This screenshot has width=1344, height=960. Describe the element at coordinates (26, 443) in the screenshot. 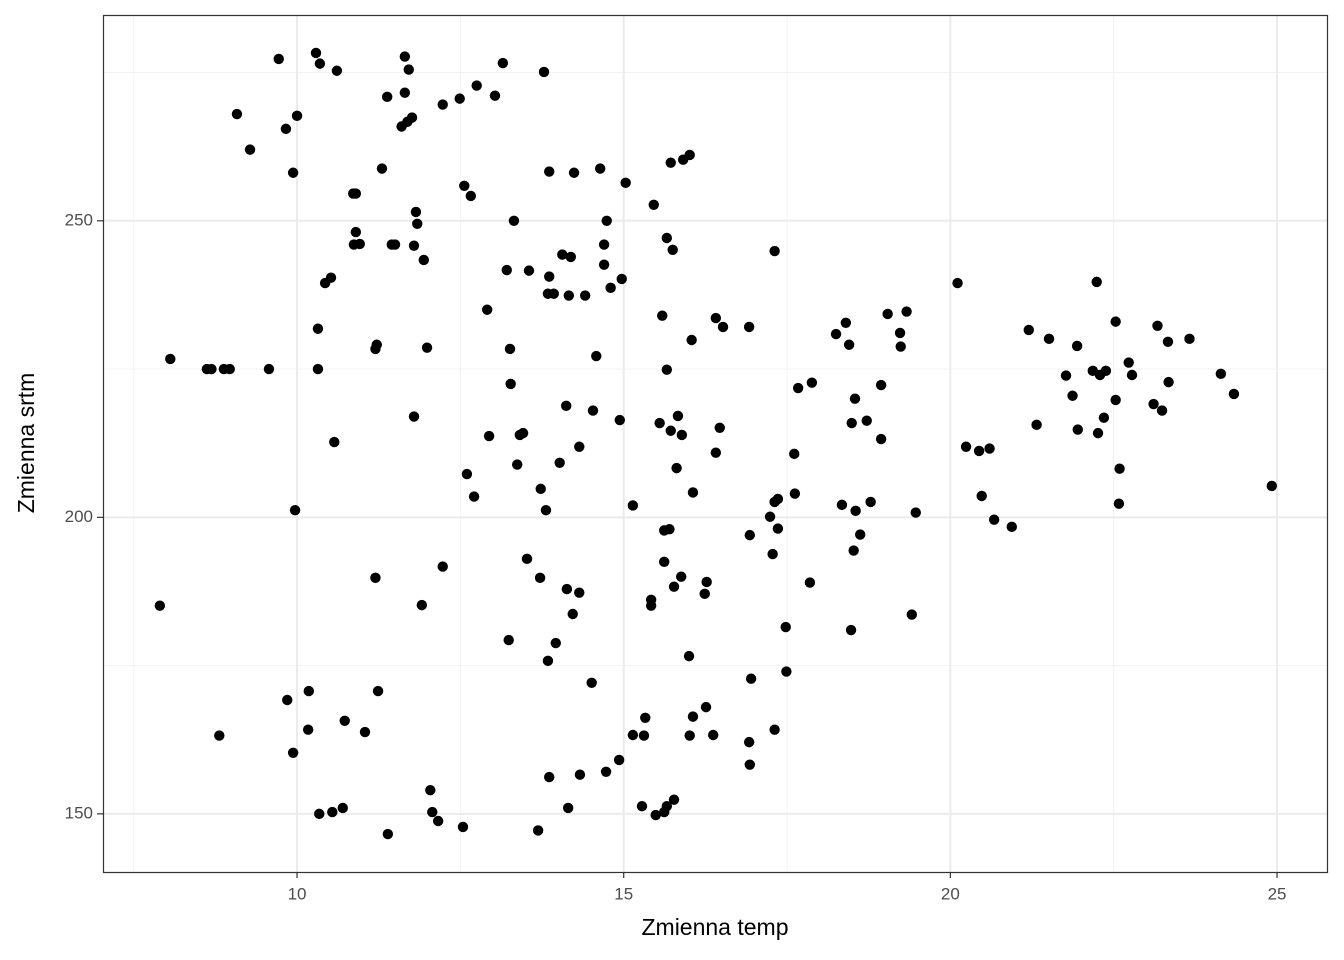

I see `y-axis-title: Zmienna srtm` at that location.